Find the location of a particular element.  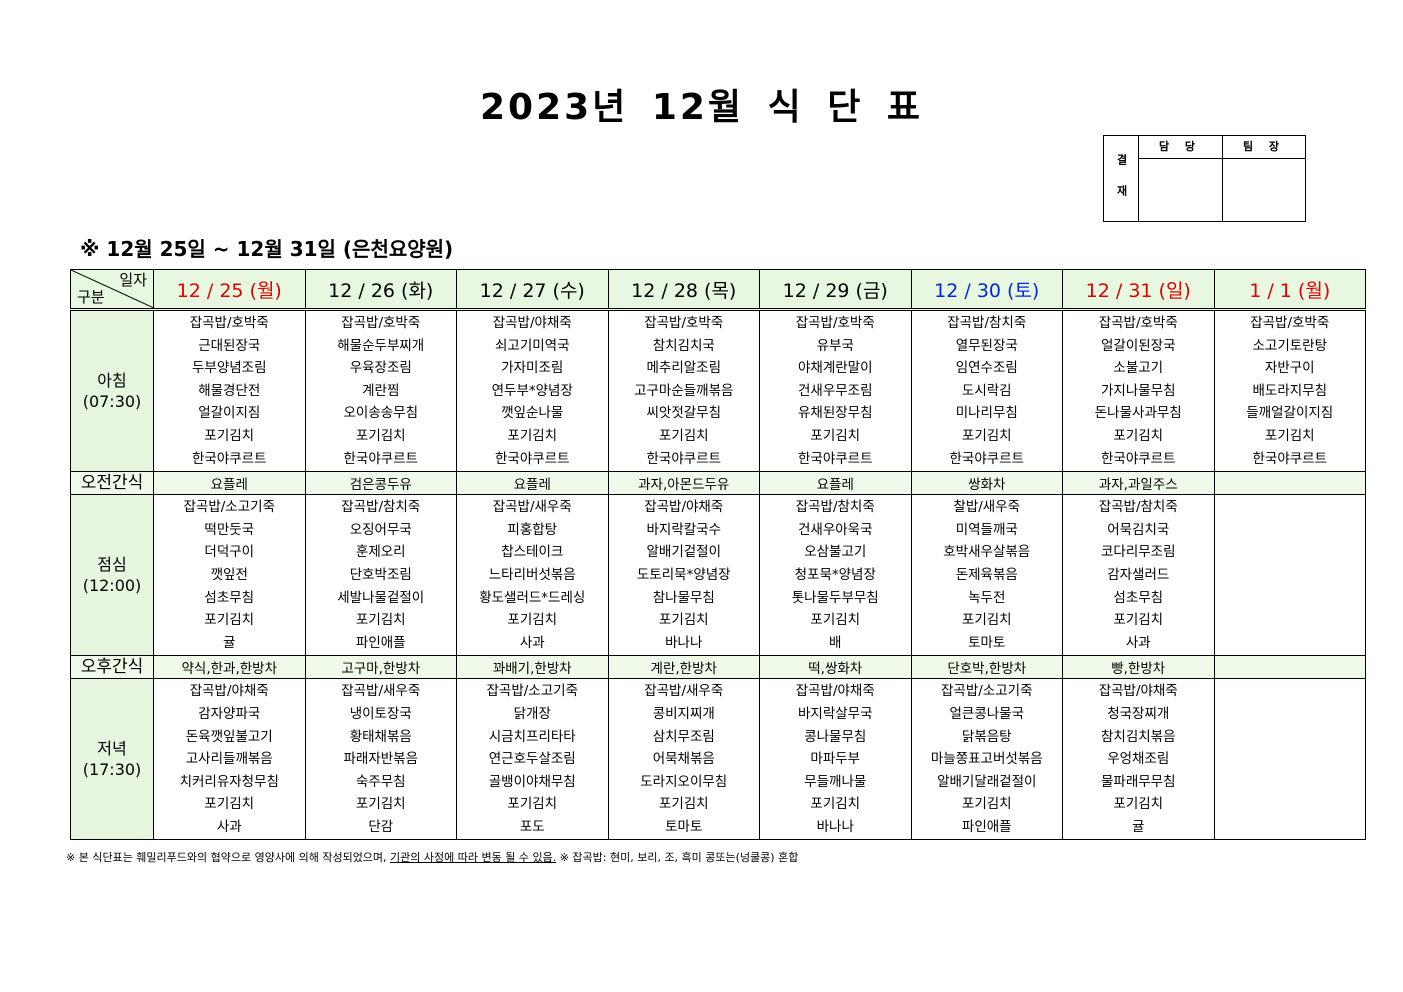

menu-item: 파인애플 is located at coordinates (986, 826).